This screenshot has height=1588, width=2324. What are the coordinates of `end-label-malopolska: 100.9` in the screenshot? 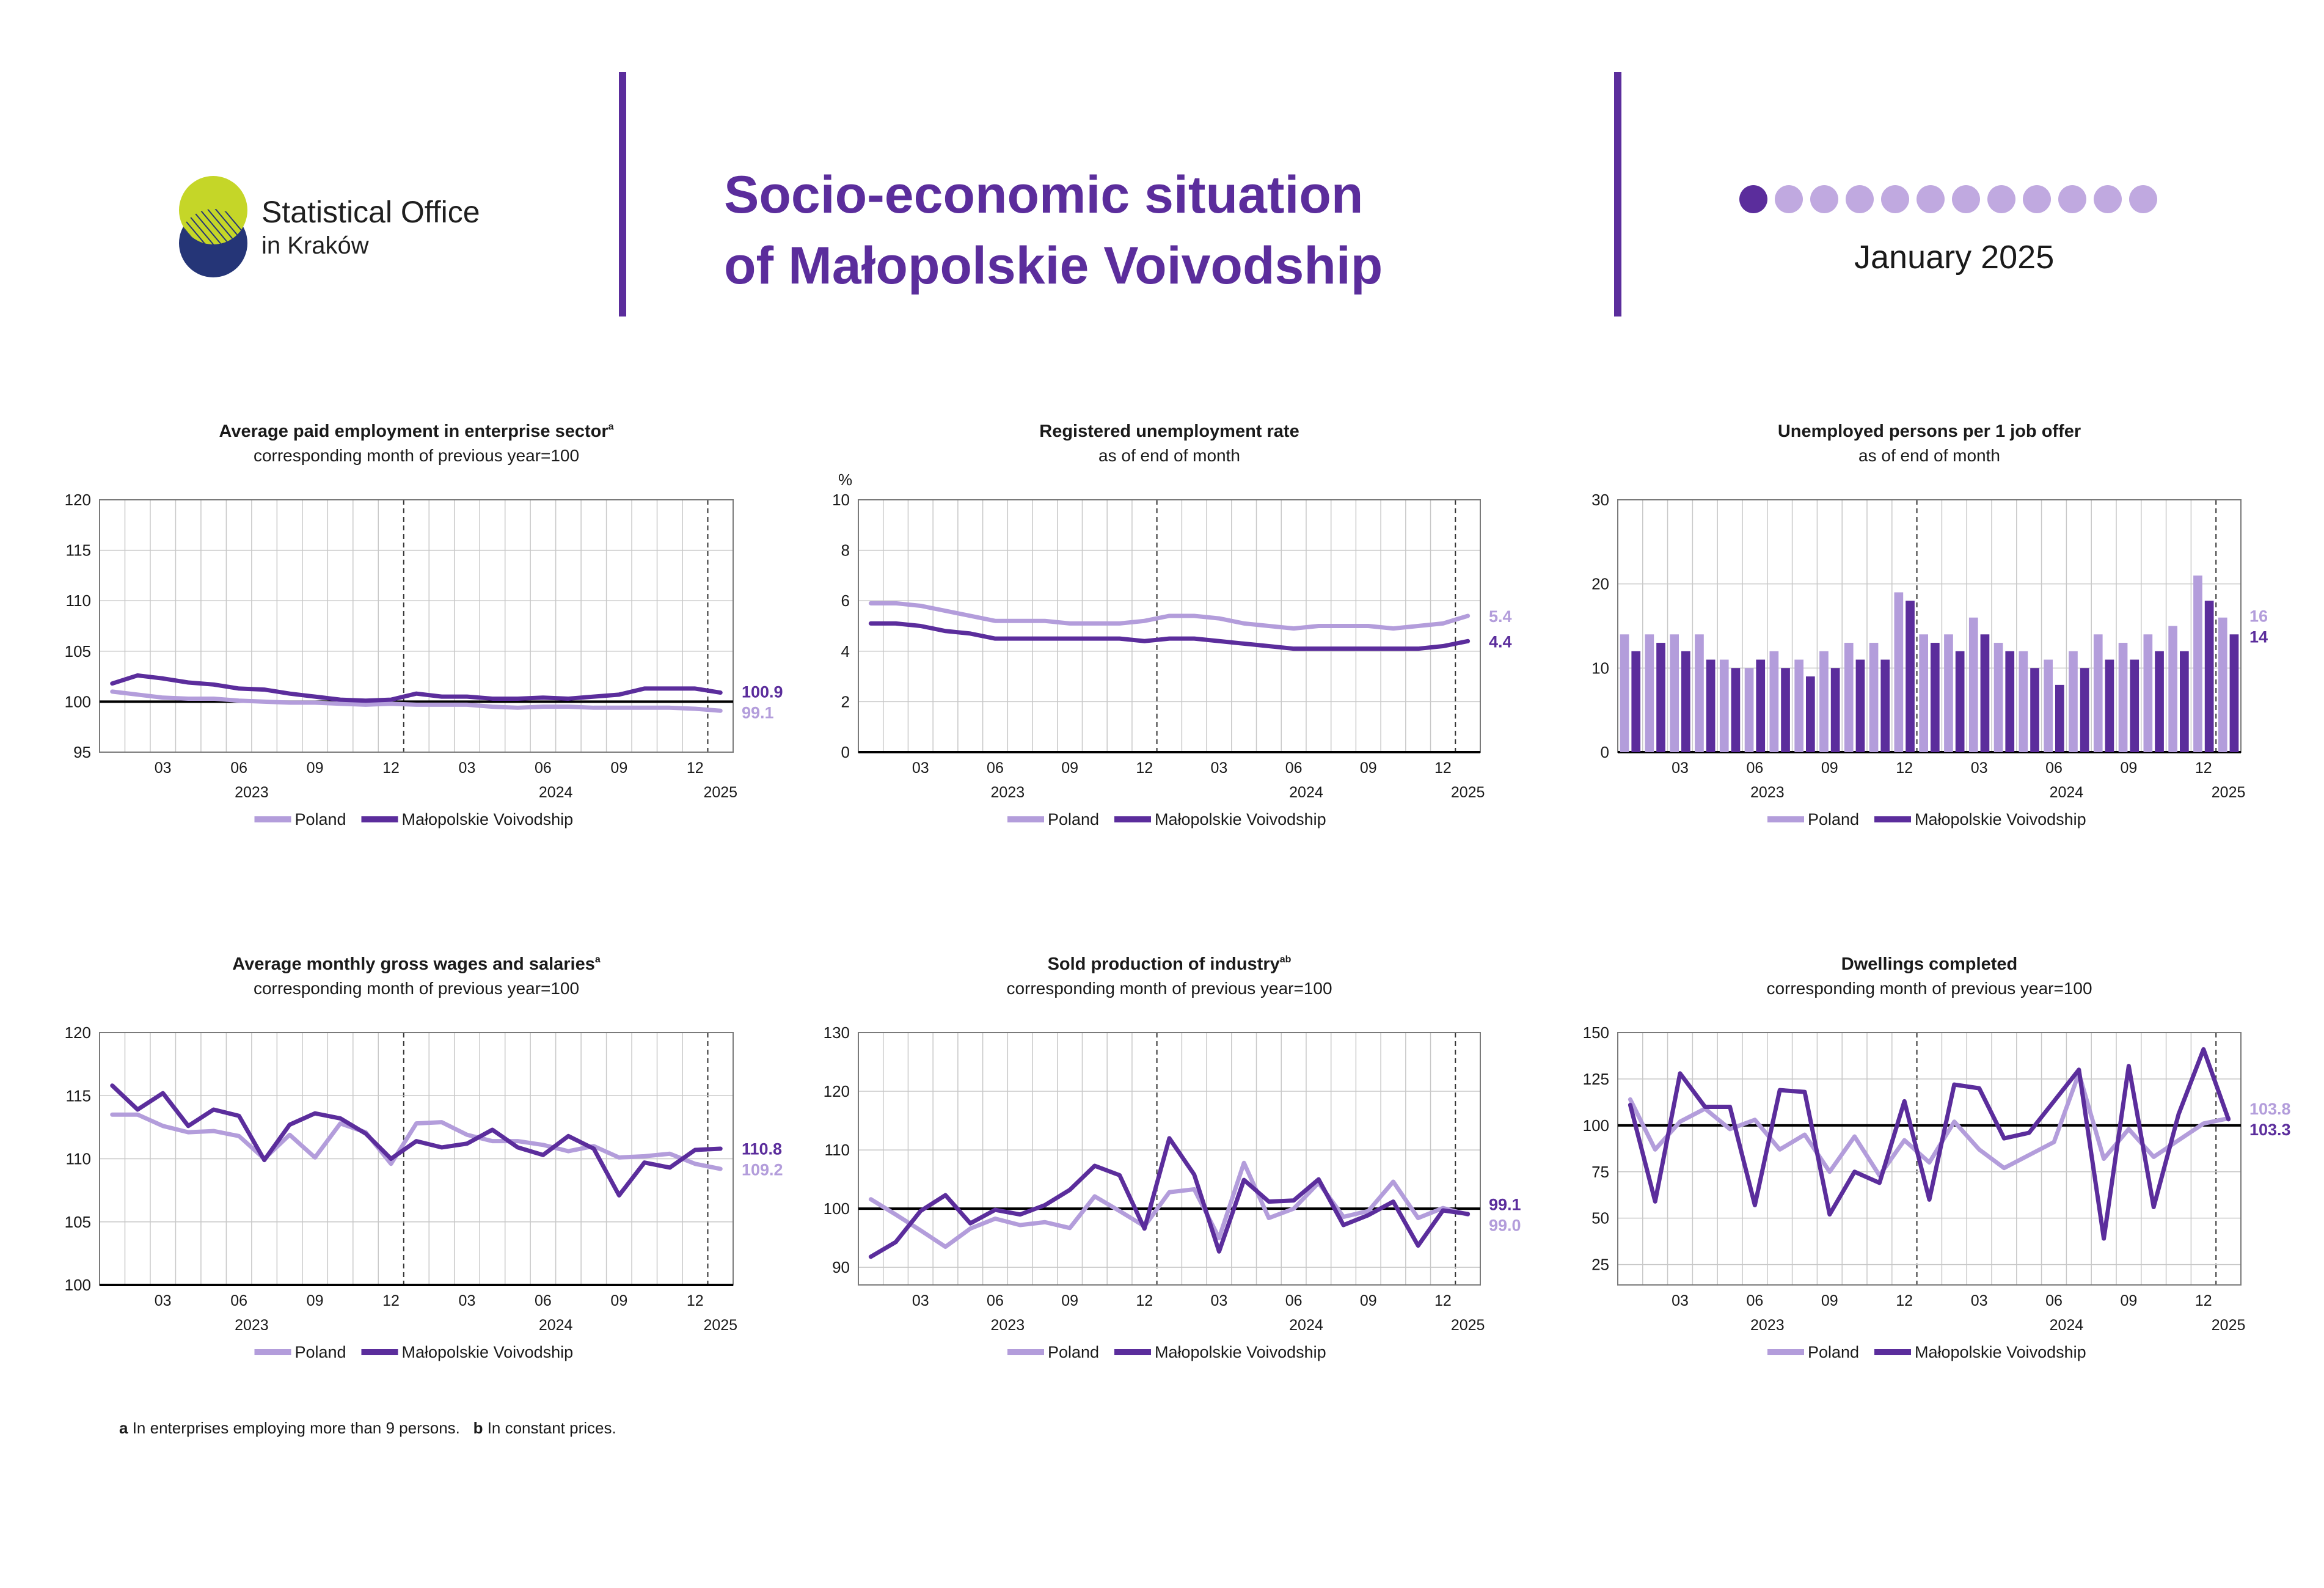 It's located at (762, 691).